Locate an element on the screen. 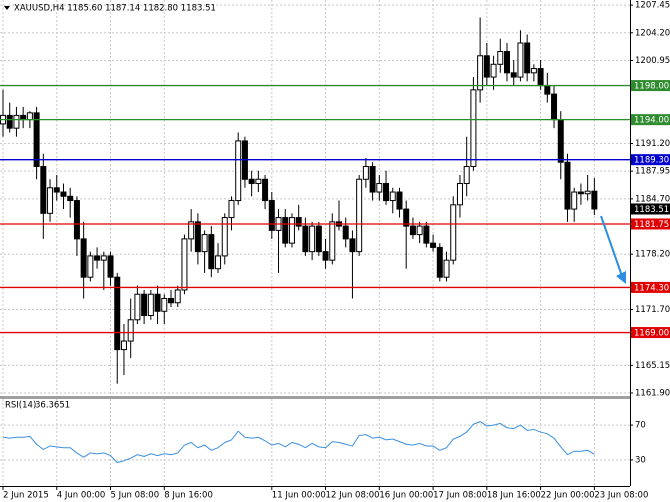 This screenshot has height=502, width=670. arrow-head is located at coordinates (621, 277).